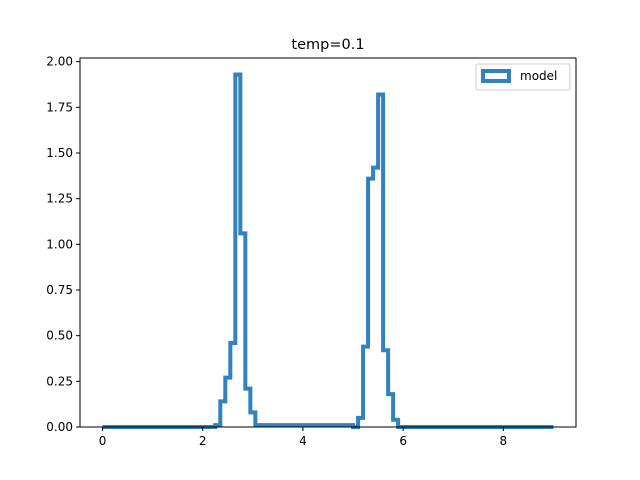 This screenshot has width=640, height=480. Describe the element at coordinates (504, 441) in the screenshot. I see `x-tick-label-4: 8` at that location.